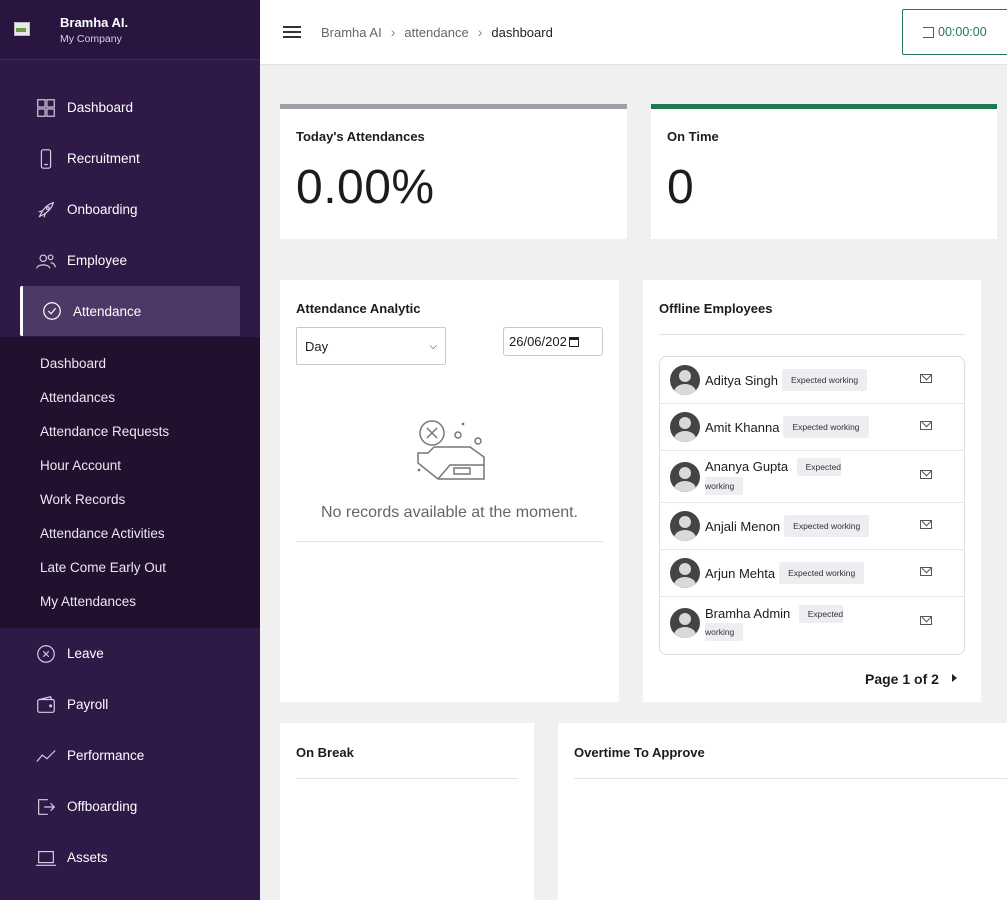 The height and width of the screenshot is (900, 1007). What do you see at coordinates (83, 499) in the screenshot?
I see `submenu-item-work-records: Work Records` at bounding box center [83, 499].